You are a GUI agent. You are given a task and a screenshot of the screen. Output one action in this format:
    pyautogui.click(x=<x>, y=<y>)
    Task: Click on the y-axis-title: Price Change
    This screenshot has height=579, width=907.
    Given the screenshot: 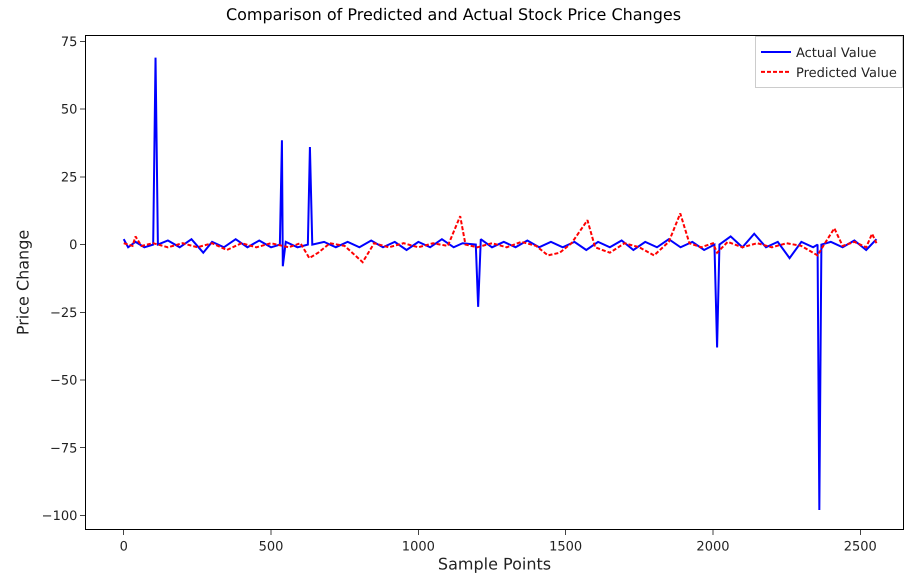 What is the action you would take?
    pyautogui.click(x=23, y=283)
    